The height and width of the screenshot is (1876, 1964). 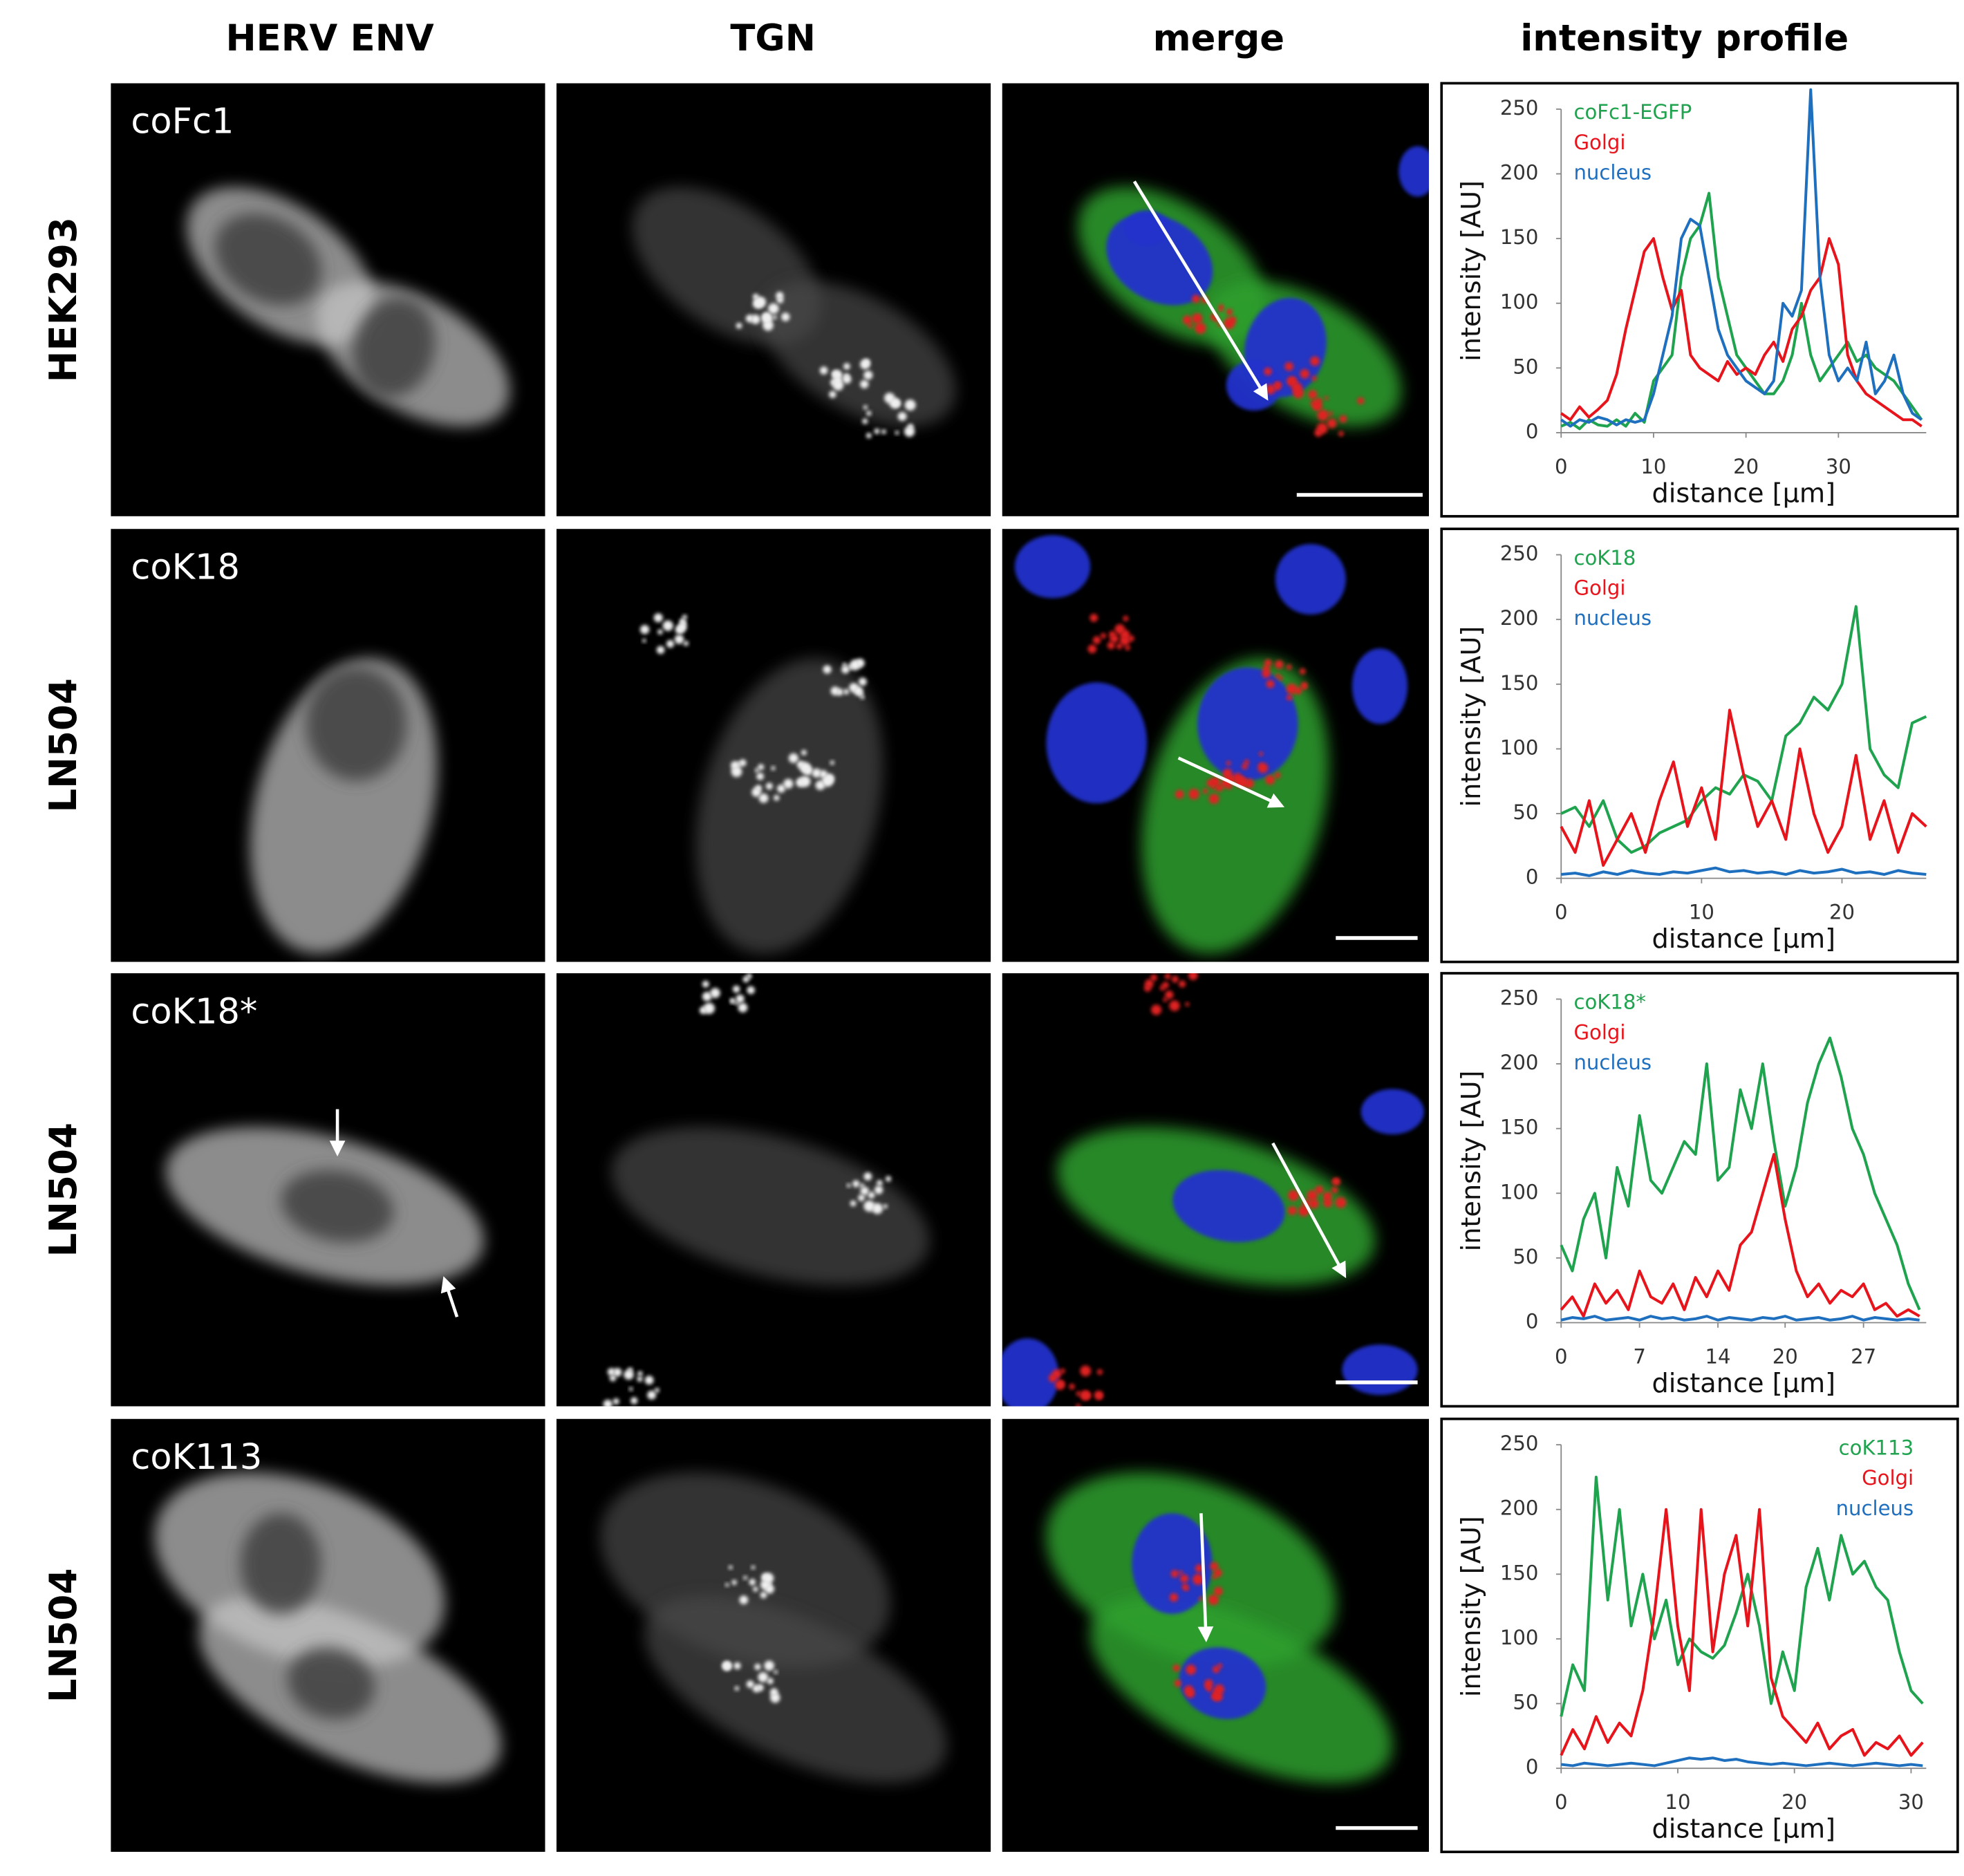 I want to click on column-header: TGN, so click(x=773, y=38).